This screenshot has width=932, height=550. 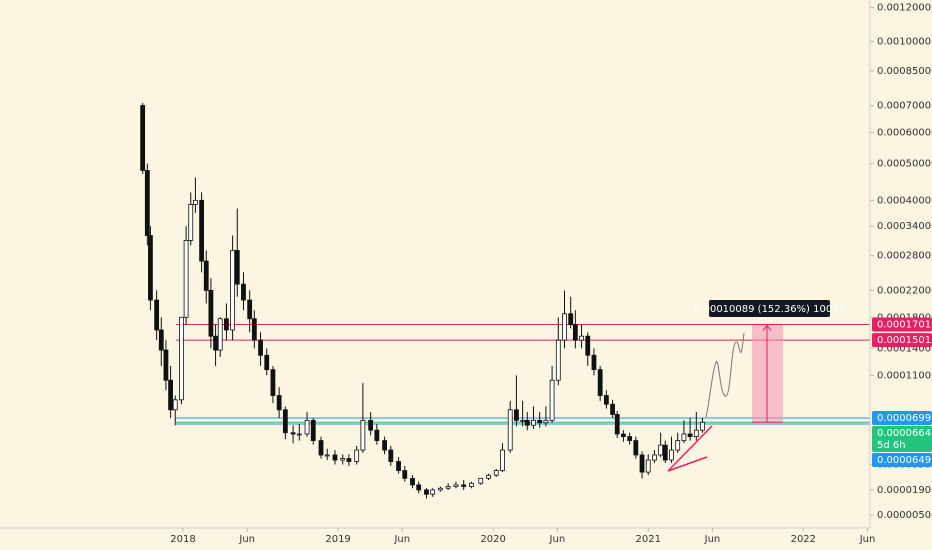 What do you see at coordinates (725, 375) in the screenshot?
I see `projection-path` at bounding box center [725, 375].